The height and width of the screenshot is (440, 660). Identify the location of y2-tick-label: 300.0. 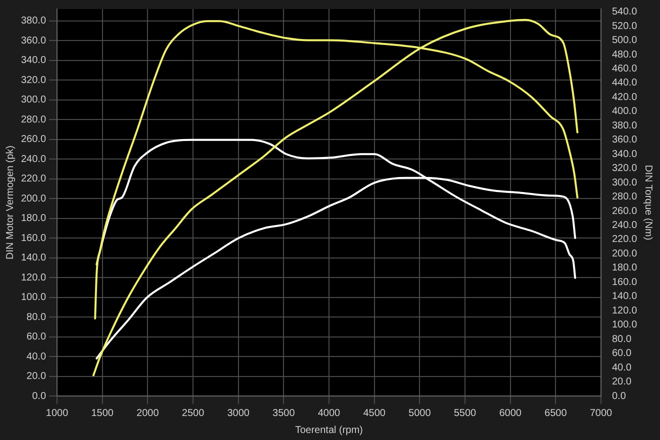
(625, 182).